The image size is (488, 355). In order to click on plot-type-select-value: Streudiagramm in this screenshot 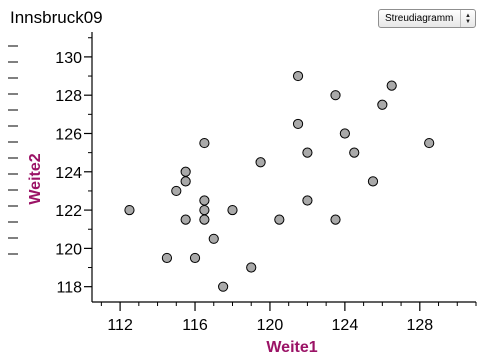, I will do `click(419, 18)`.